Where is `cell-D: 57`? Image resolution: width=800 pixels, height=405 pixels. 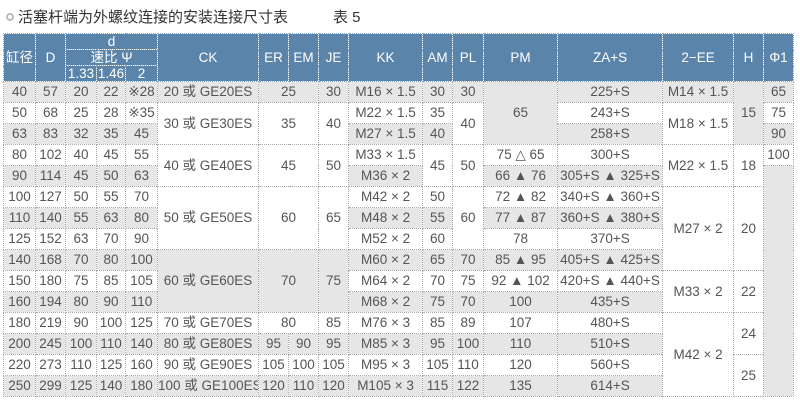 cell-D: 57 is located at coordinates (50, 92).